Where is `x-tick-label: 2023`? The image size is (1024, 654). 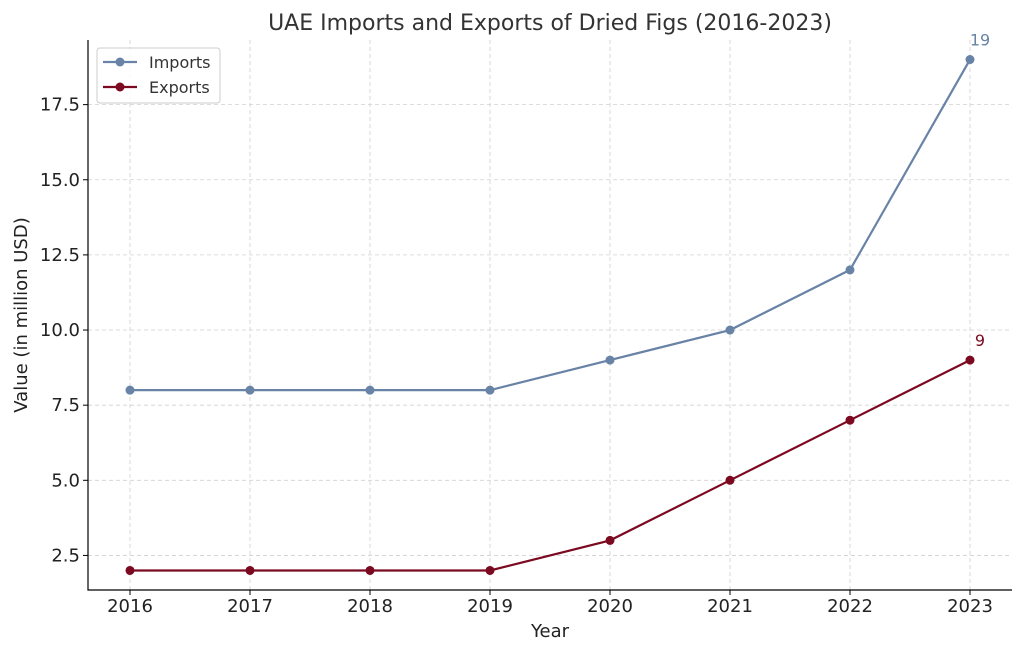 x-tick-label: 2023 is located at coordinates (970, 606).